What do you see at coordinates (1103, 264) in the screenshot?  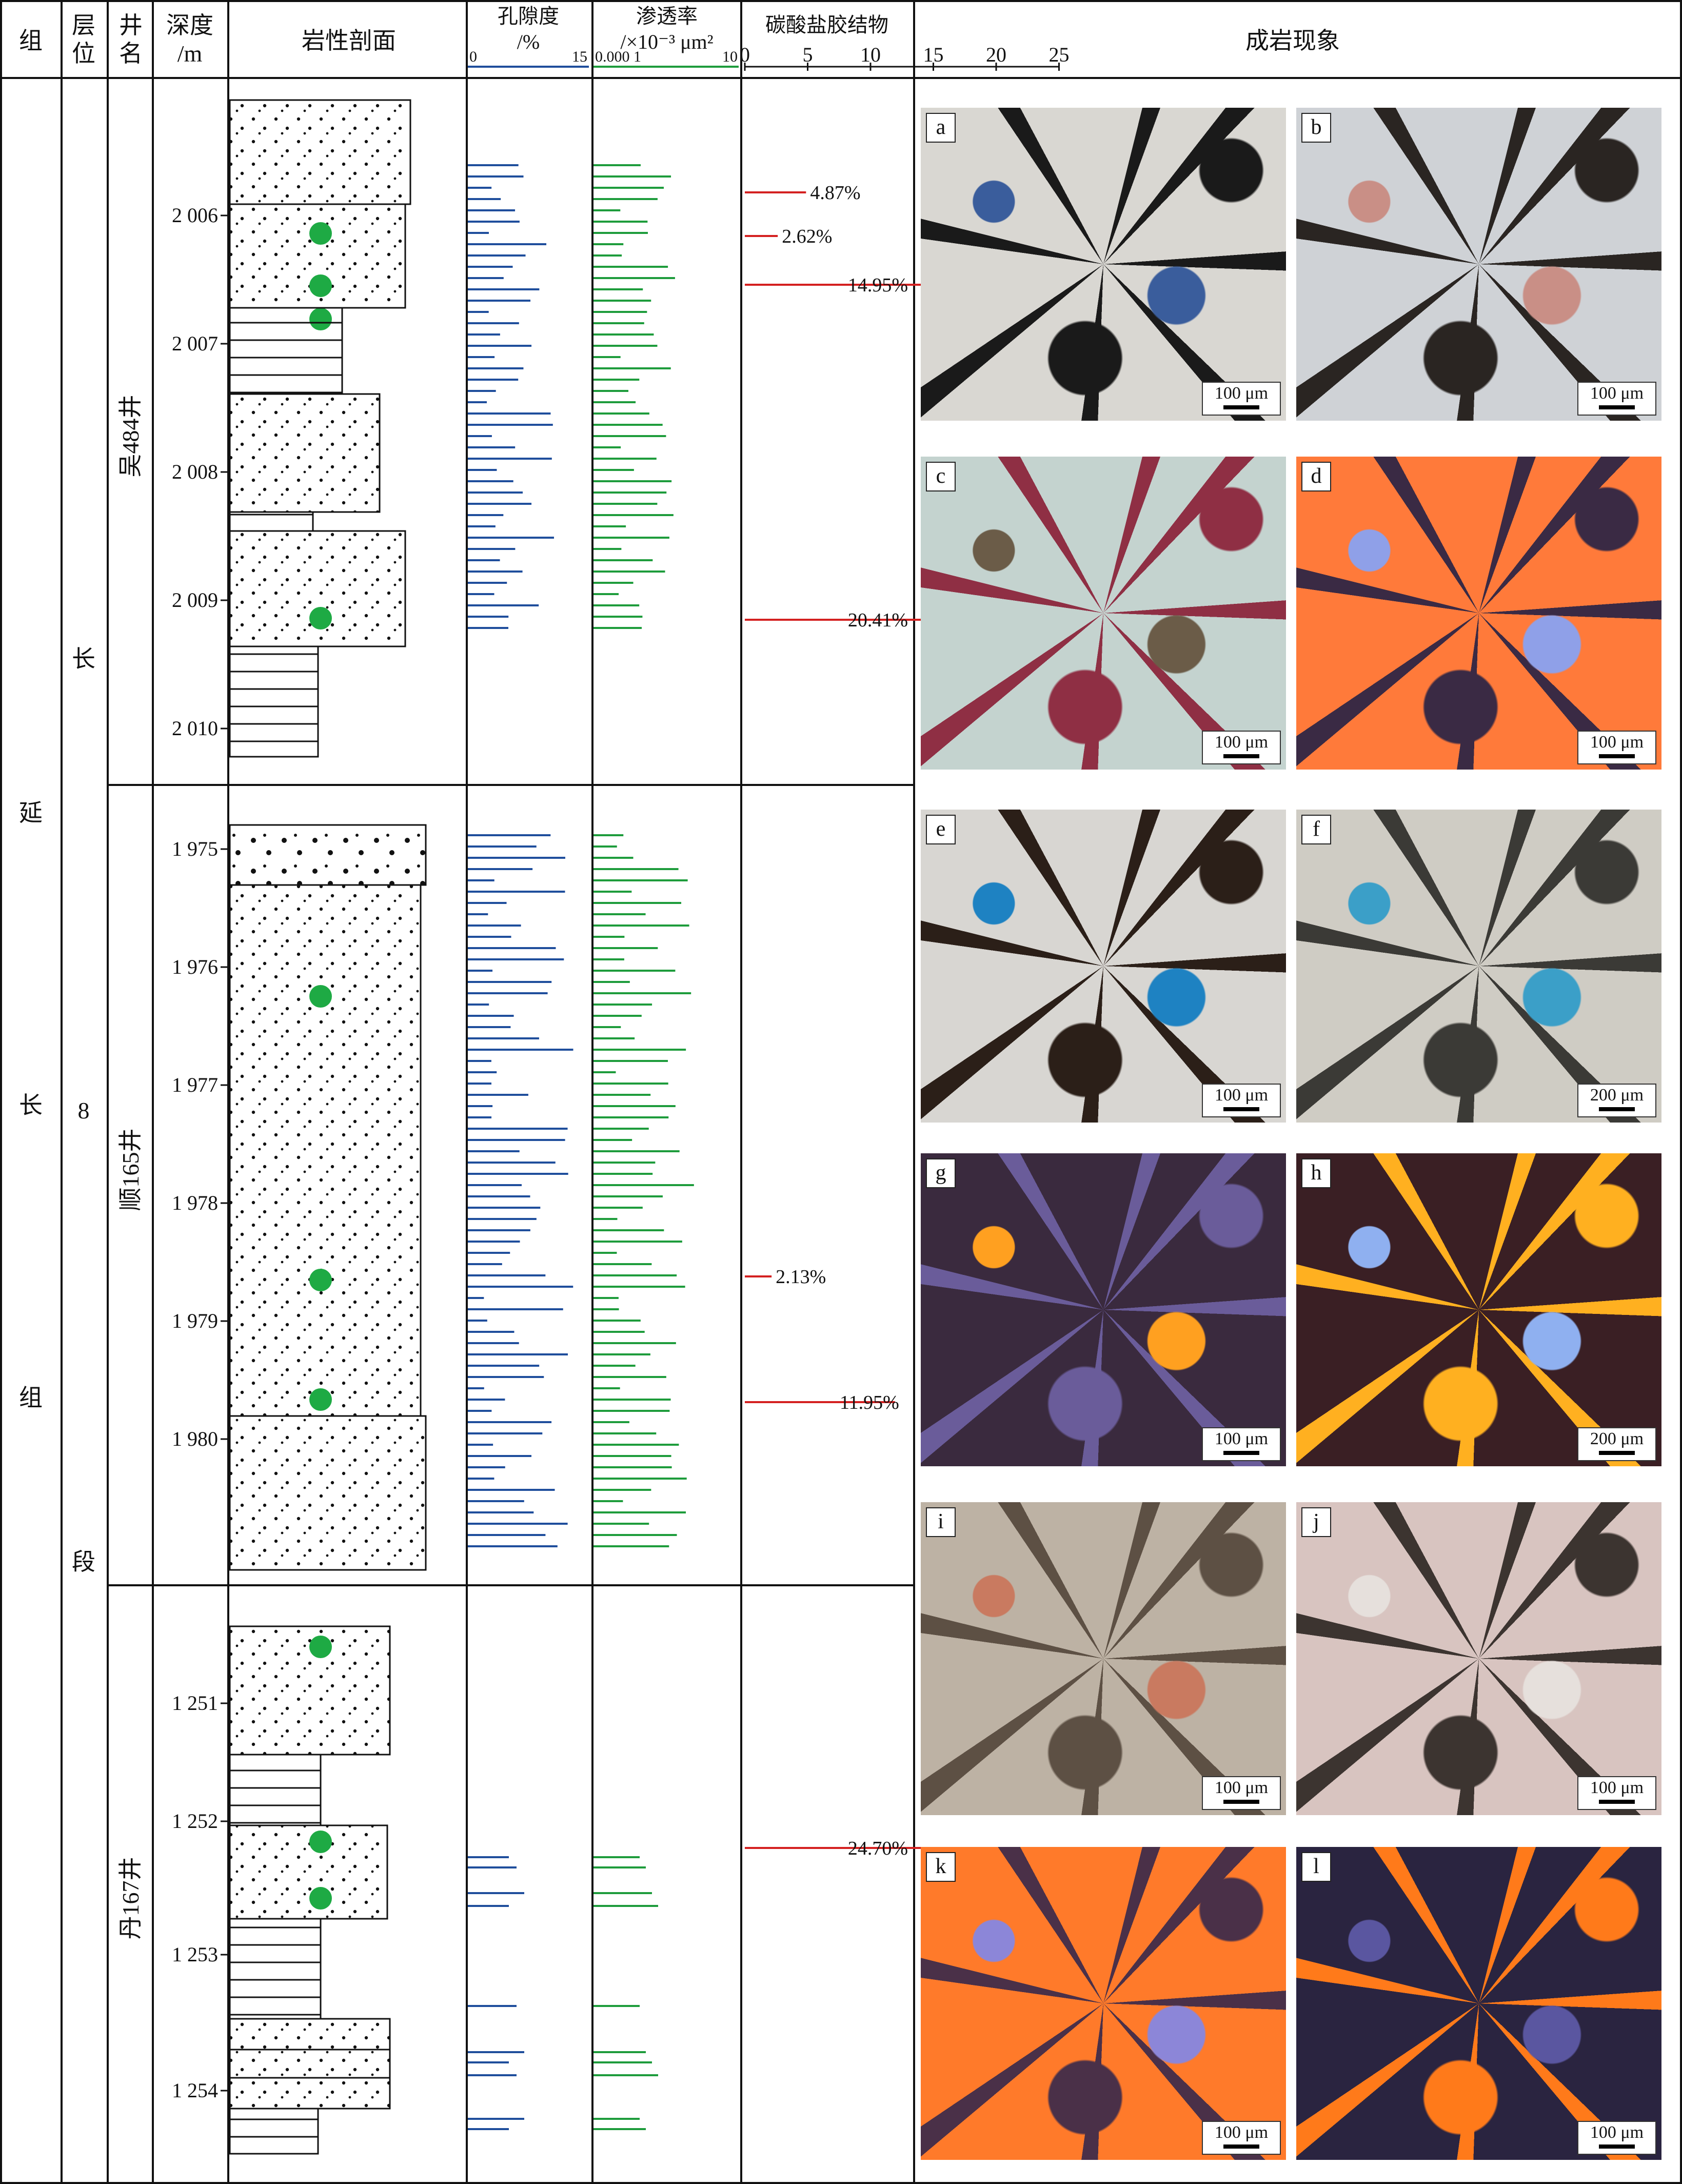 I see `photomicrograph-a: a 100 μm` at bounding box center [1103, 264].